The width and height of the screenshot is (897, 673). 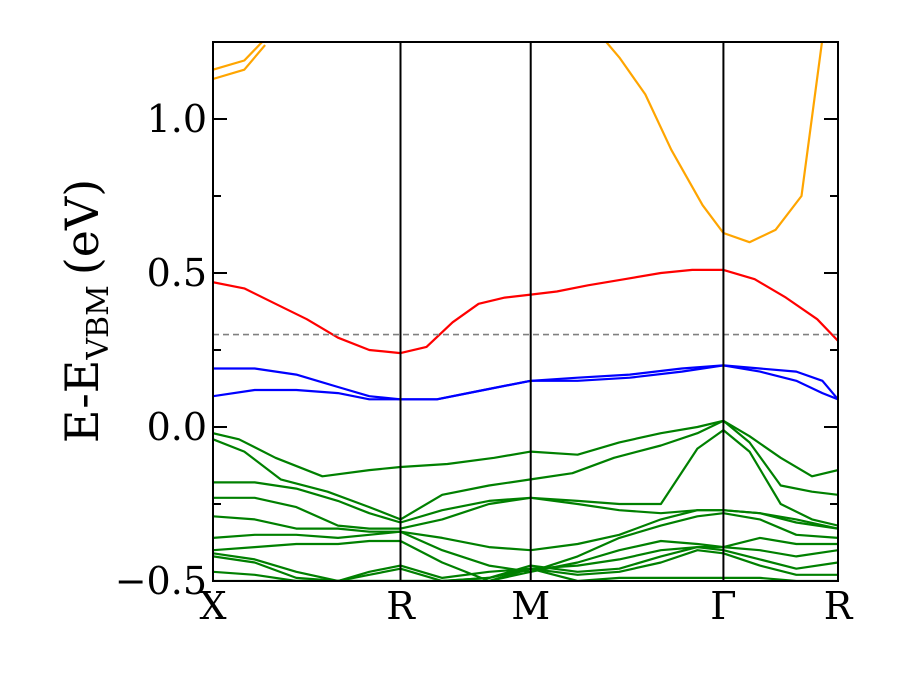 I want to click on y-axis-label: E-EVBM (eV), so click(x=85, y=311).